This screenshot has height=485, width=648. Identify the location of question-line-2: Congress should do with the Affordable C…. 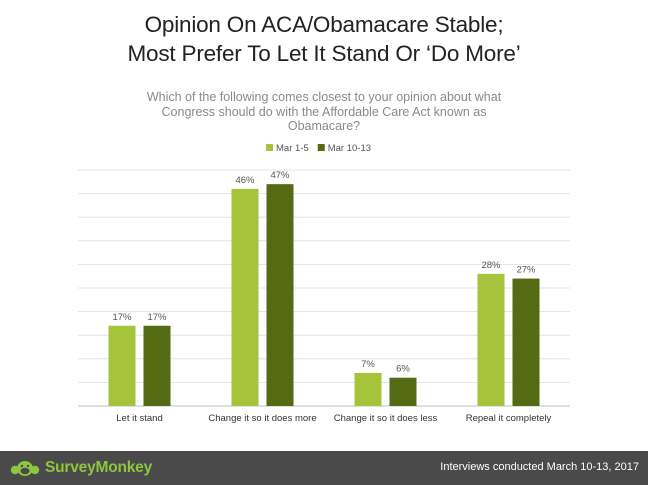
(324, 111).